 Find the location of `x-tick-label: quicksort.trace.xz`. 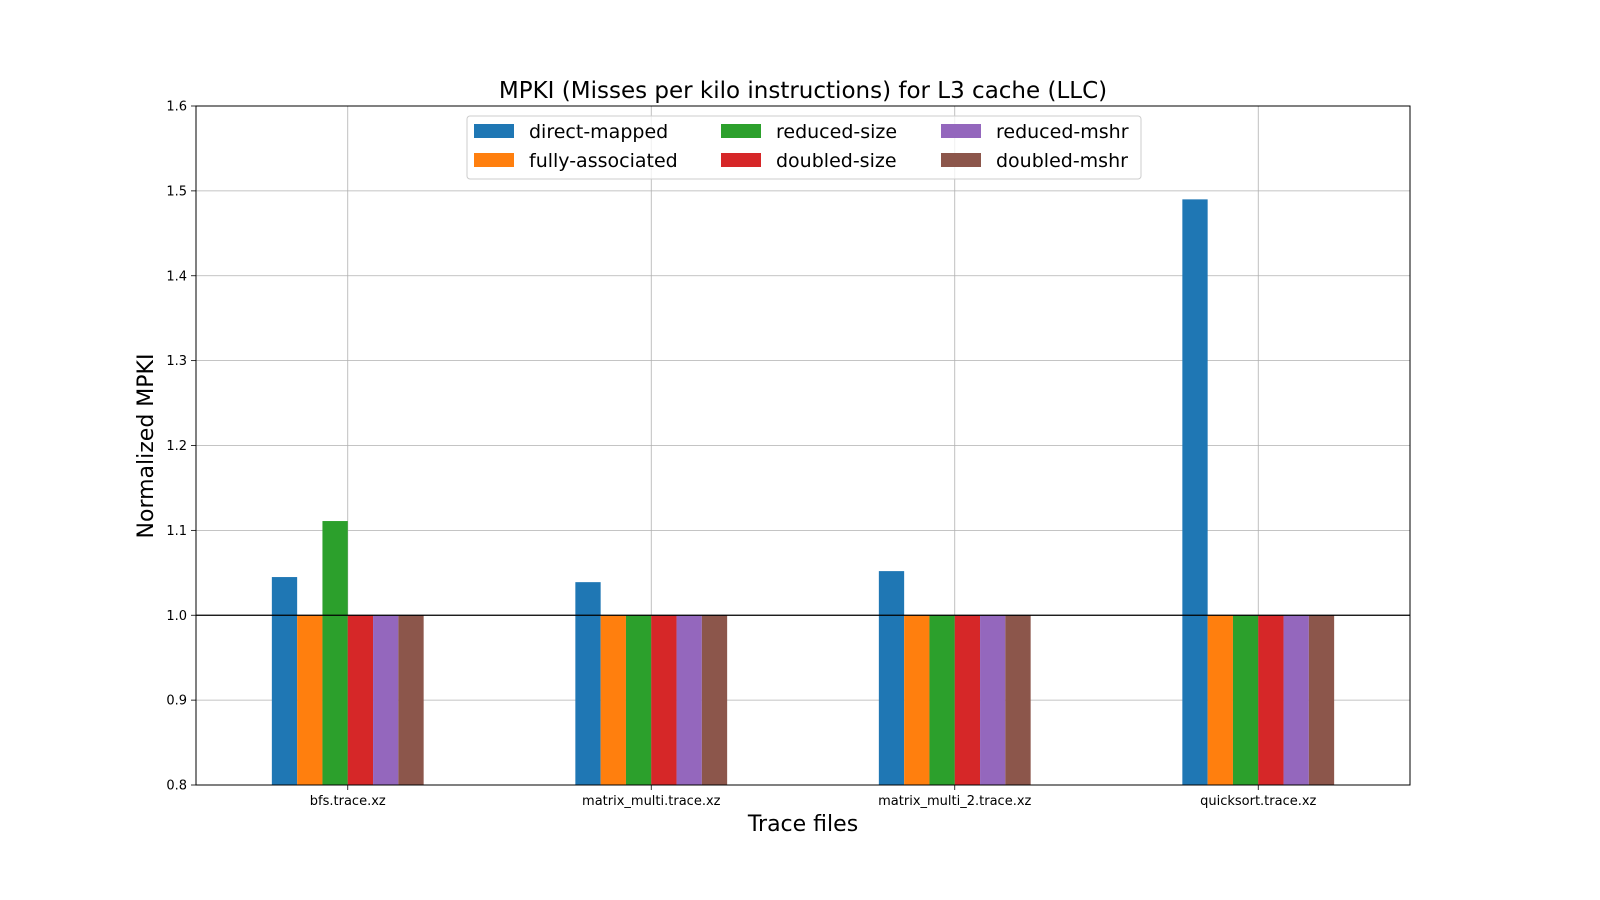

x-tick-label: quicksort.trace.xz is located at coordinates (1258, 801).